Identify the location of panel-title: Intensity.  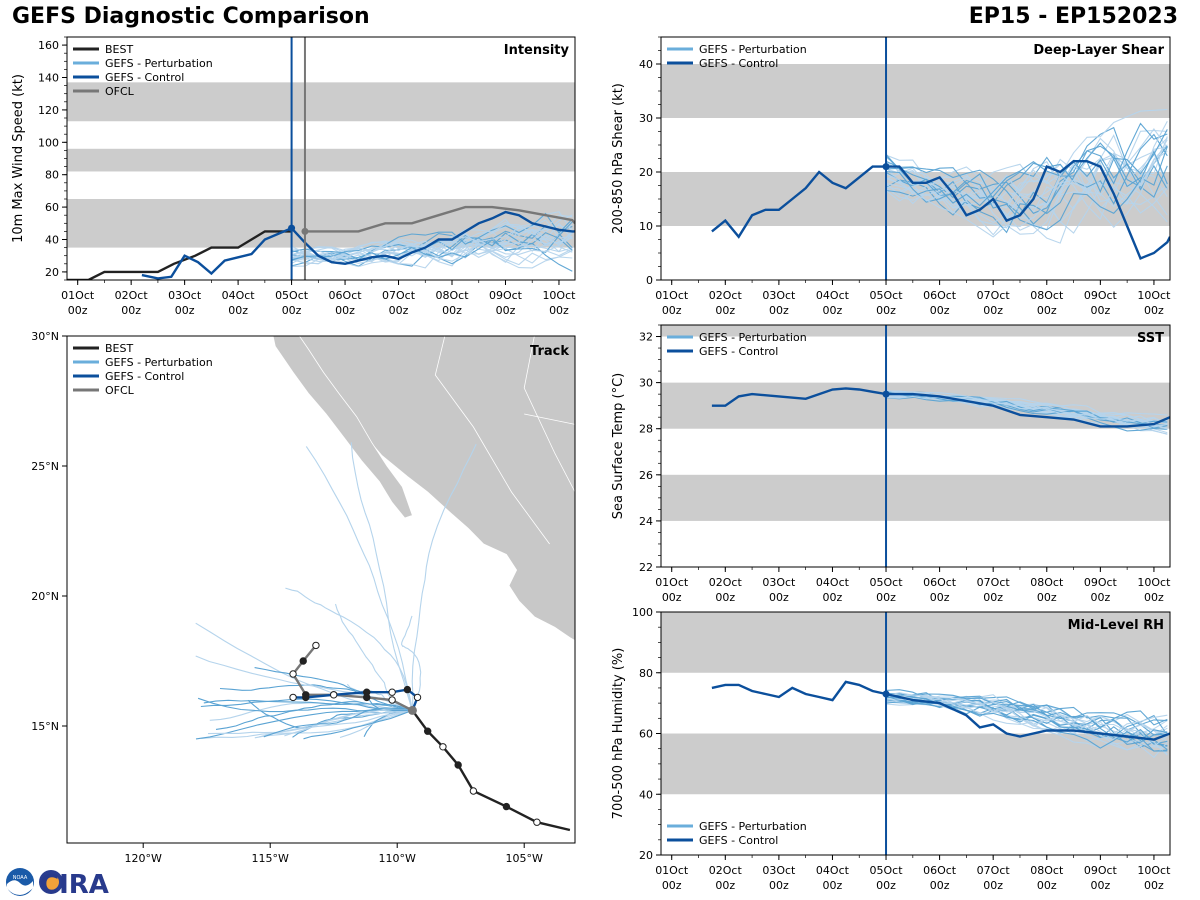
(537, 50).